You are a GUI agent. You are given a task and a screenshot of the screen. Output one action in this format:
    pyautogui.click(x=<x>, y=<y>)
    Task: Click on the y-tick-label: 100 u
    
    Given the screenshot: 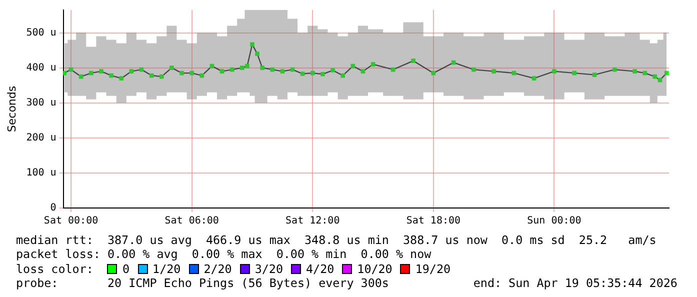 What is the action you would take?
    pyautogui.click(x=41, y=173)
    